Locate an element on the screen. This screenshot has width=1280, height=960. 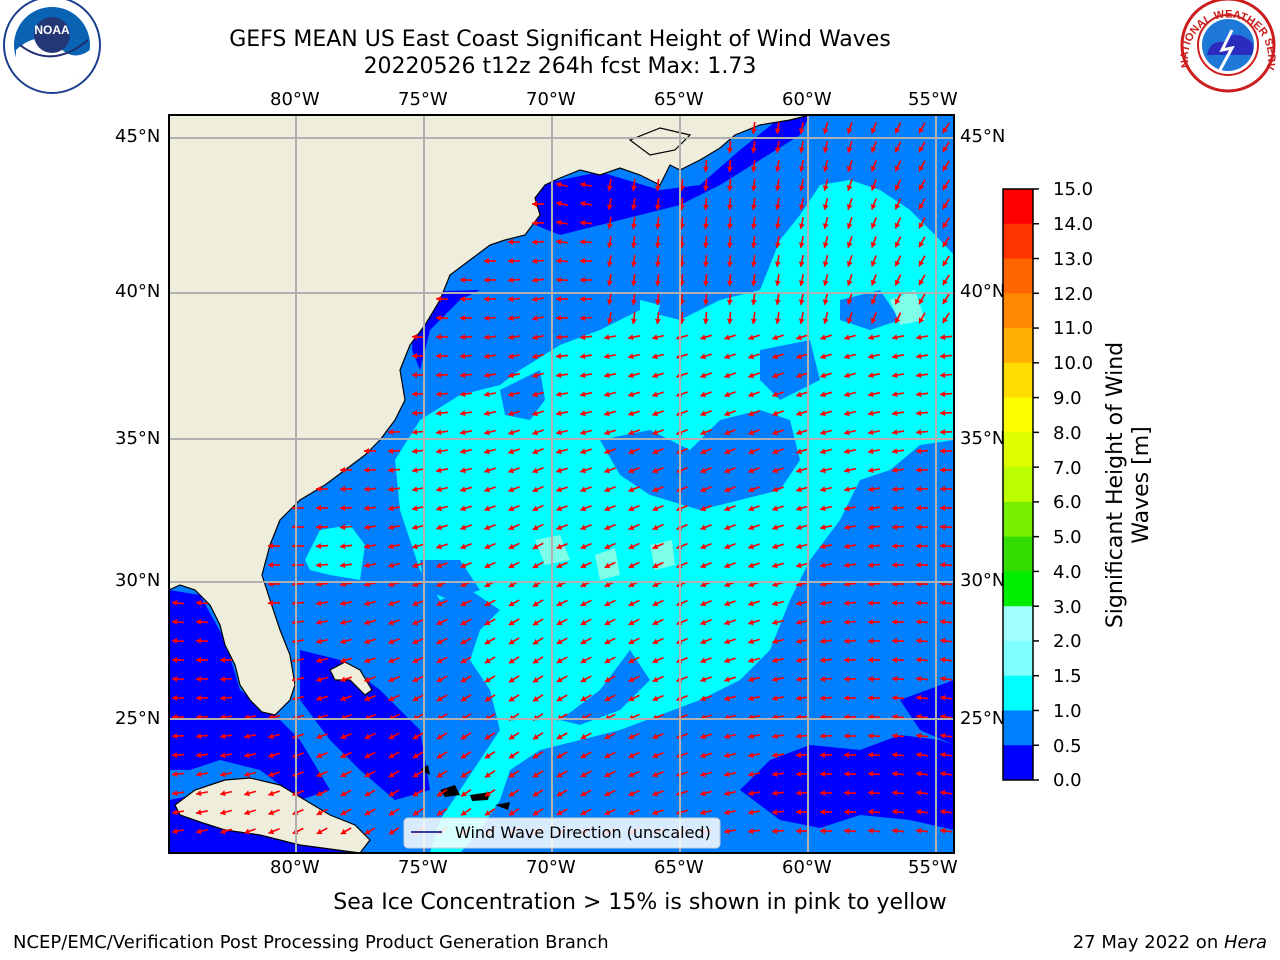
colorbar-tick-label: 3.0 is located at coordinates (1067, 607).